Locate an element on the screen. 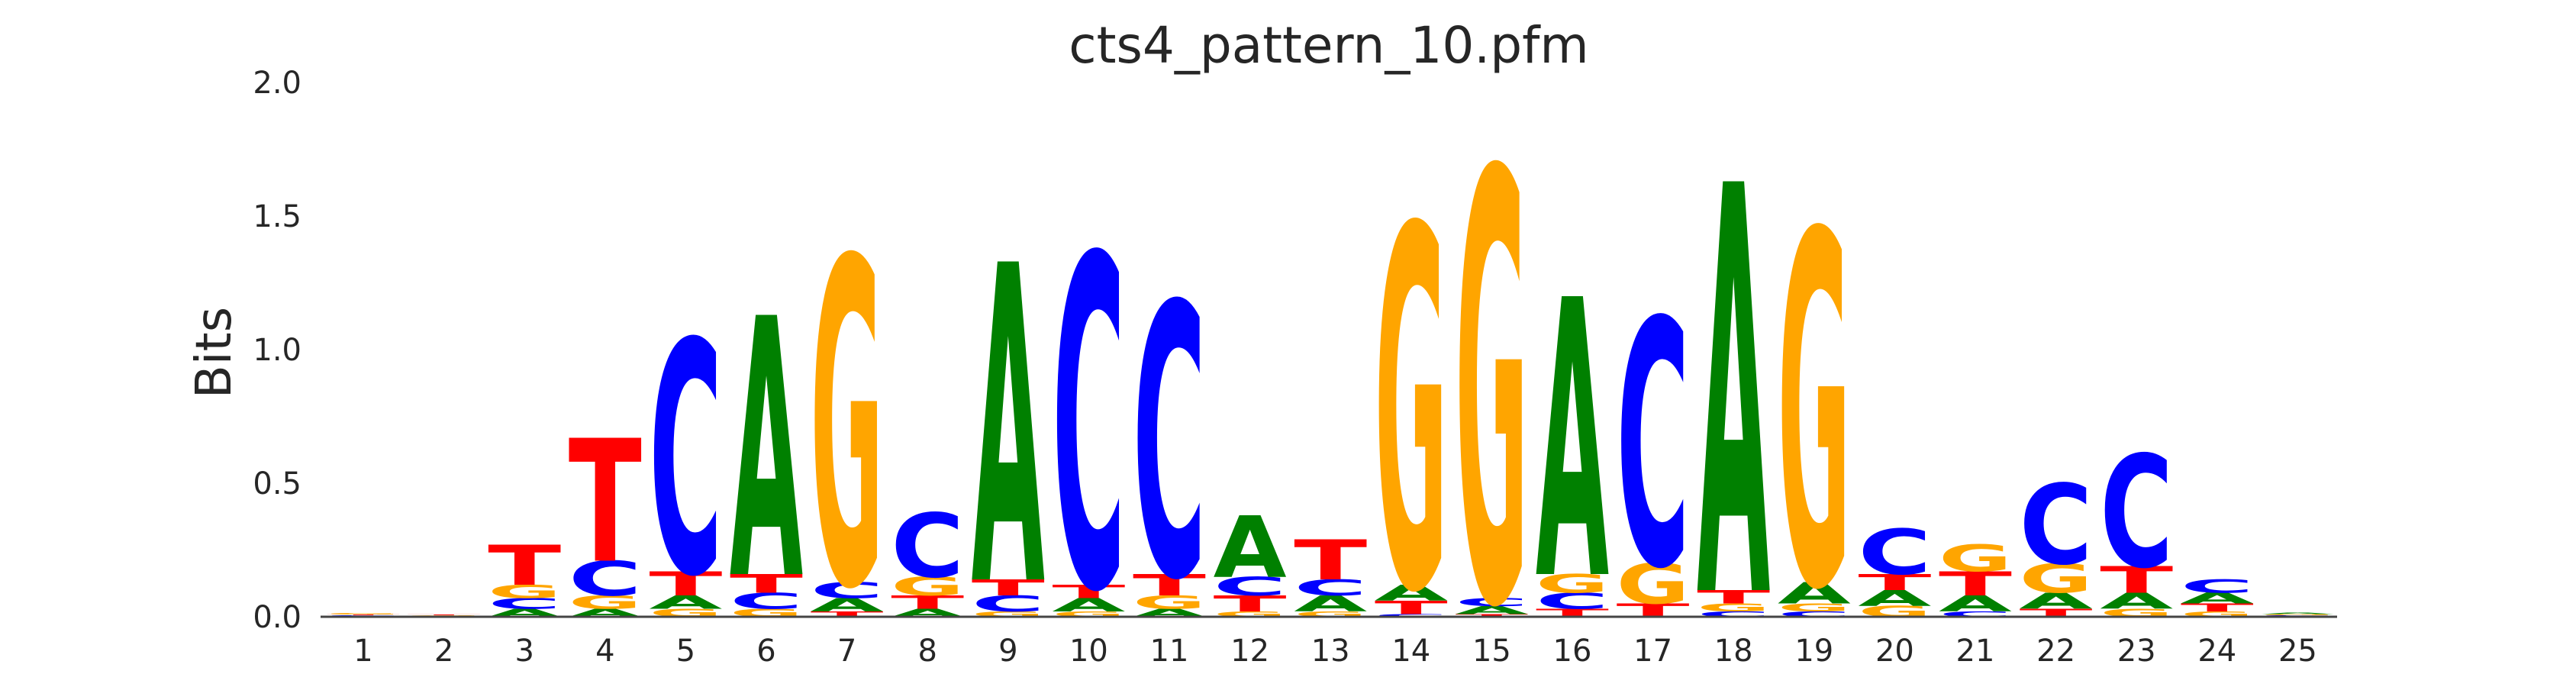  x-tick-label: 1 is located at coordinates (363, 651).